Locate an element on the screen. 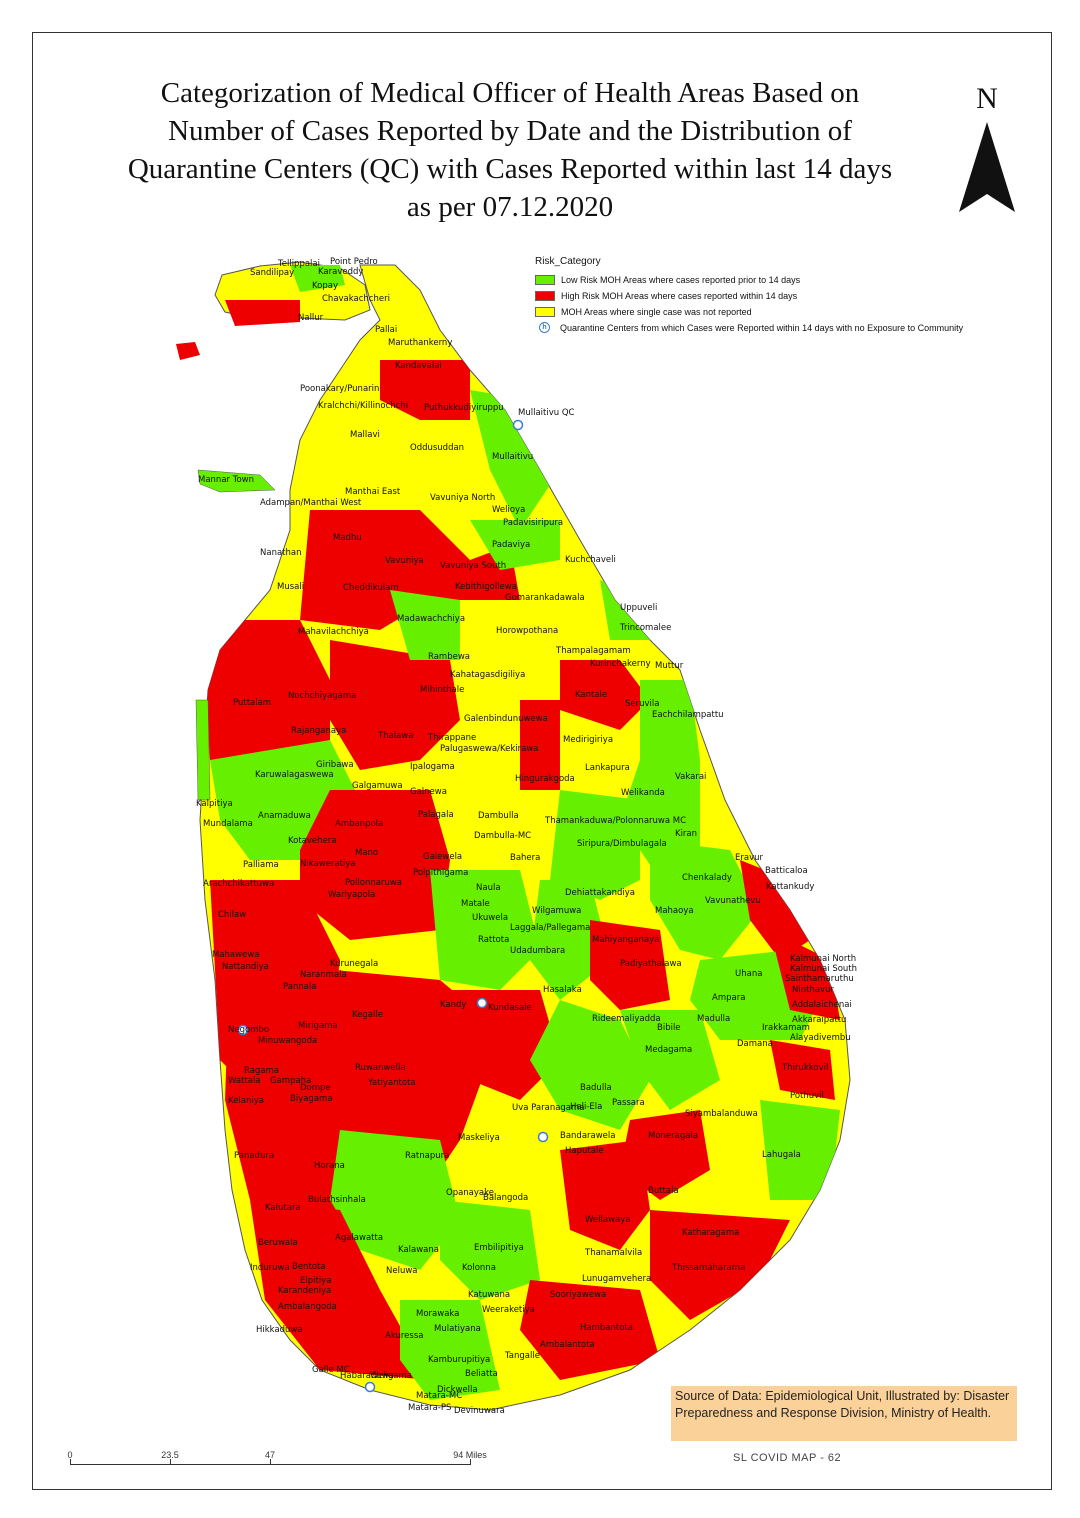 Image resolution: width=1080 pixels, height=1518 pixels. moh-area-label: Karaveddy is located at coordinates (340, 272).